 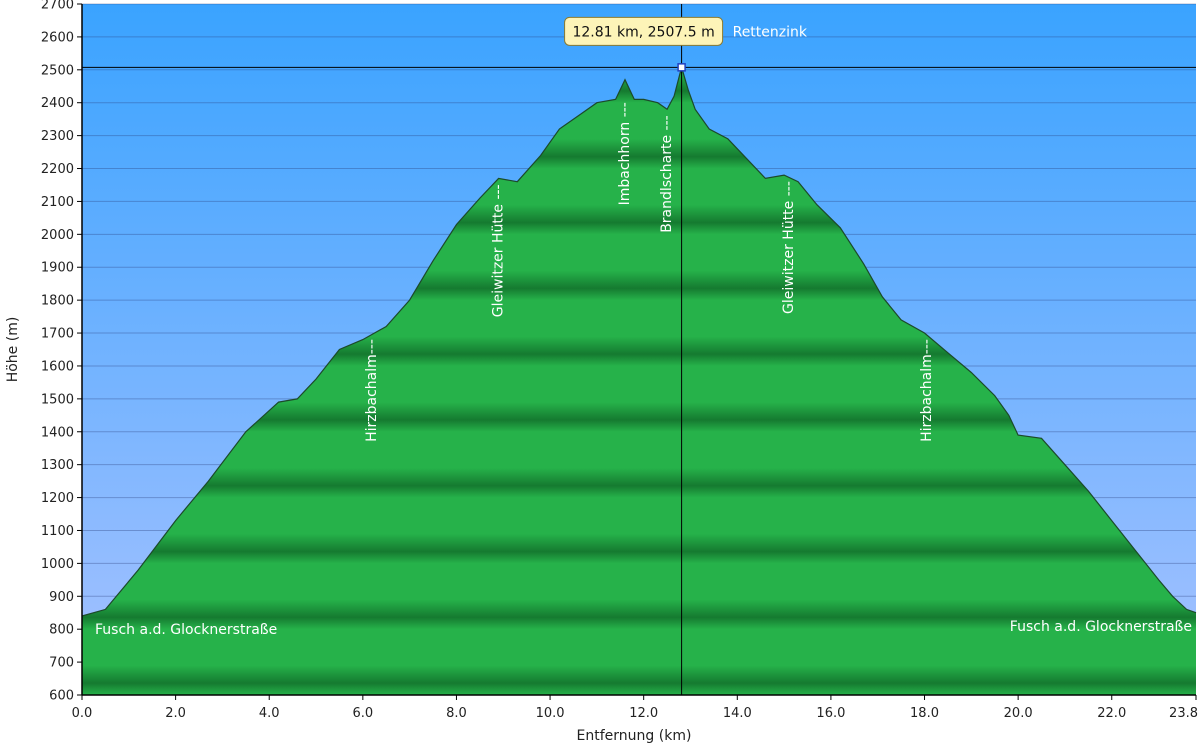 I want to click on y-tick-label: 1000, so click(x=57, y=564).